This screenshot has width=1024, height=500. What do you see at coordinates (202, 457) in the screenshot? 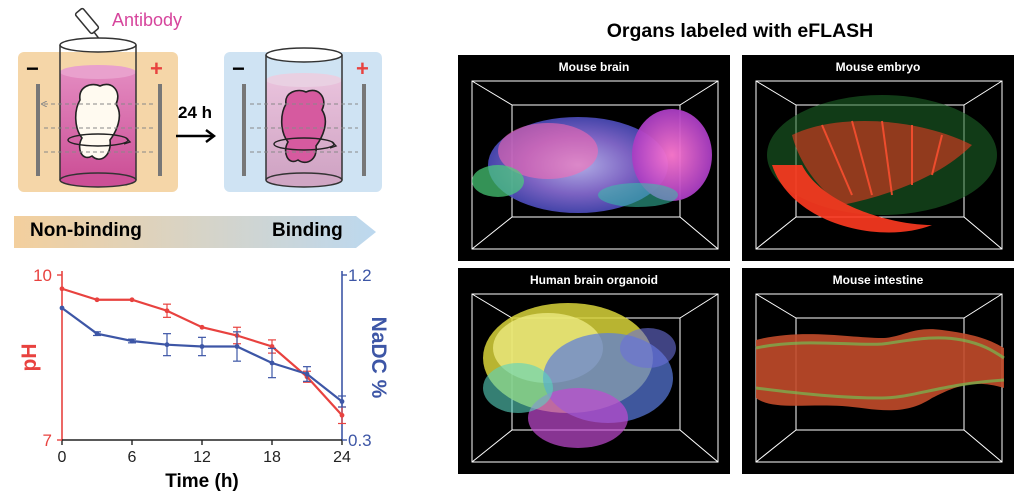
I see `x-tick-label: 12` at bounding box center [202, 457].